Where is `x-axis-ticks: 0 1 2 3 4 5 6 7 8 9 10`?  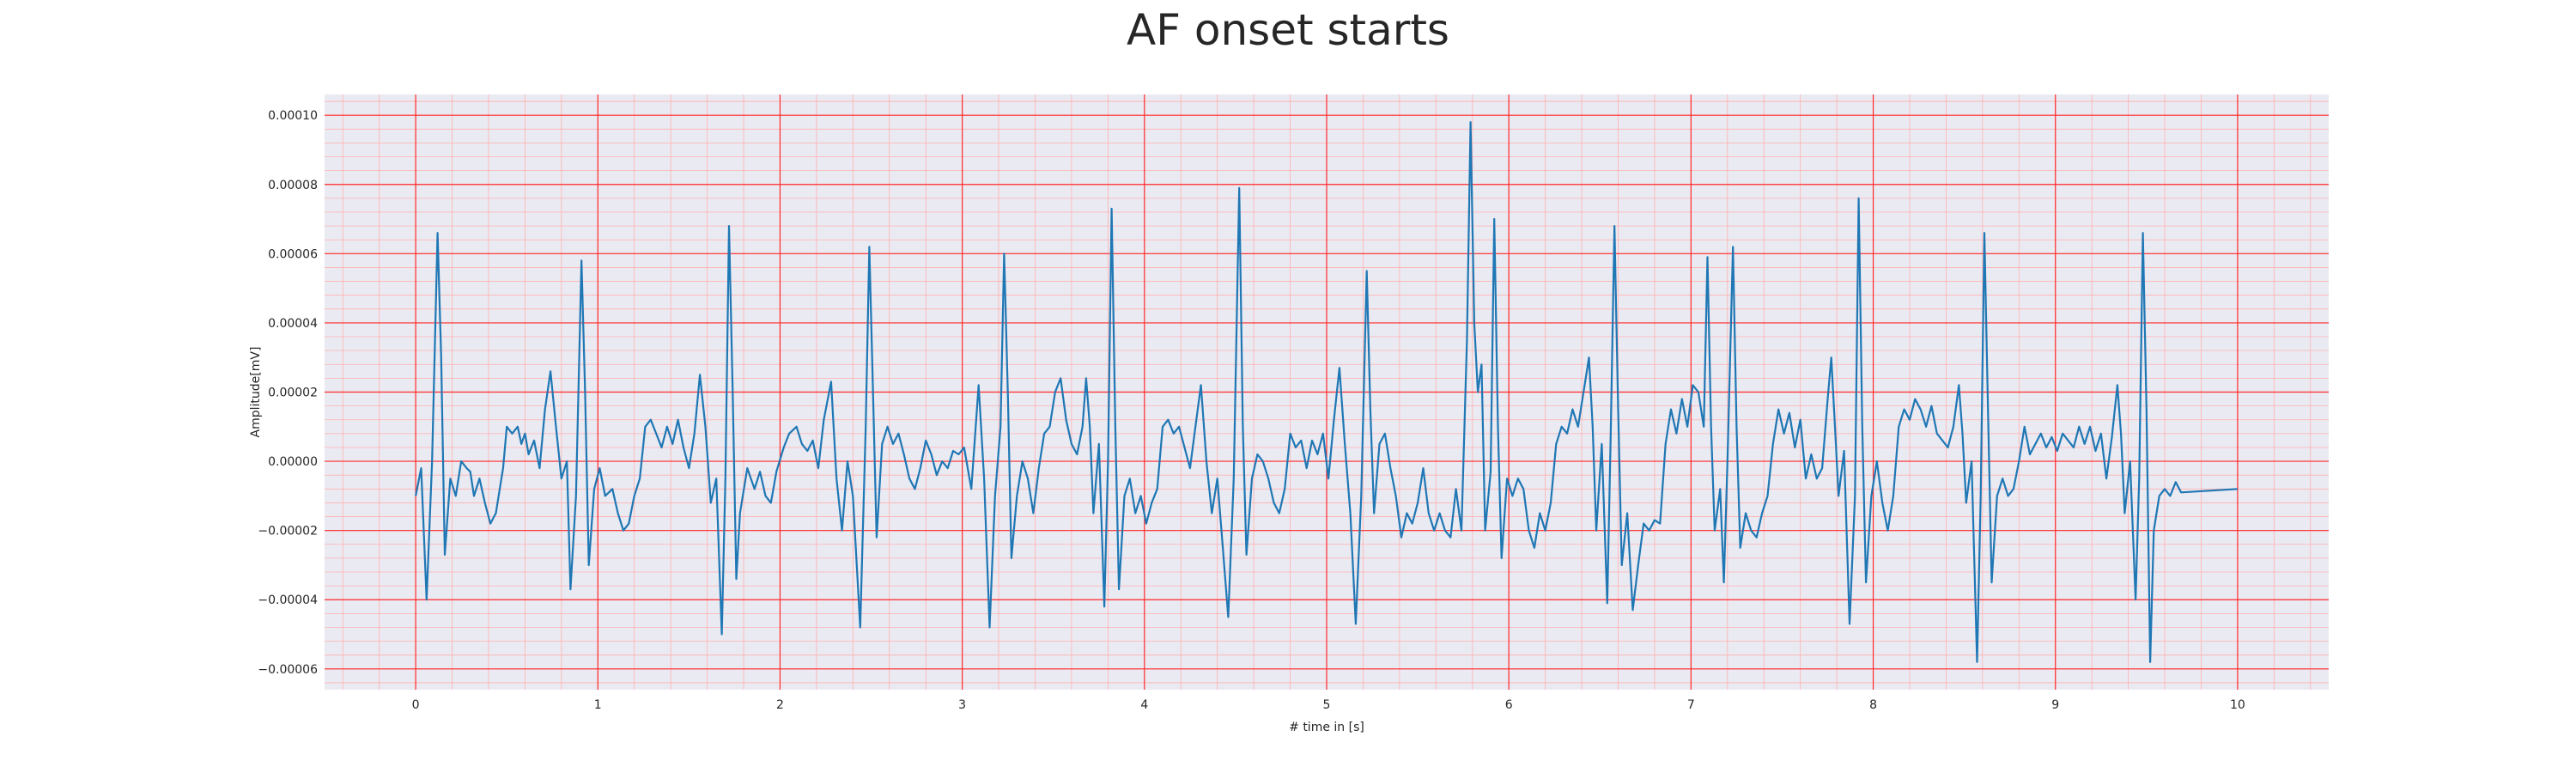
x-axis-ticks: 0 1 2 3 4 5 6 7 8 9 10 is located at coordinates (1328, 705).